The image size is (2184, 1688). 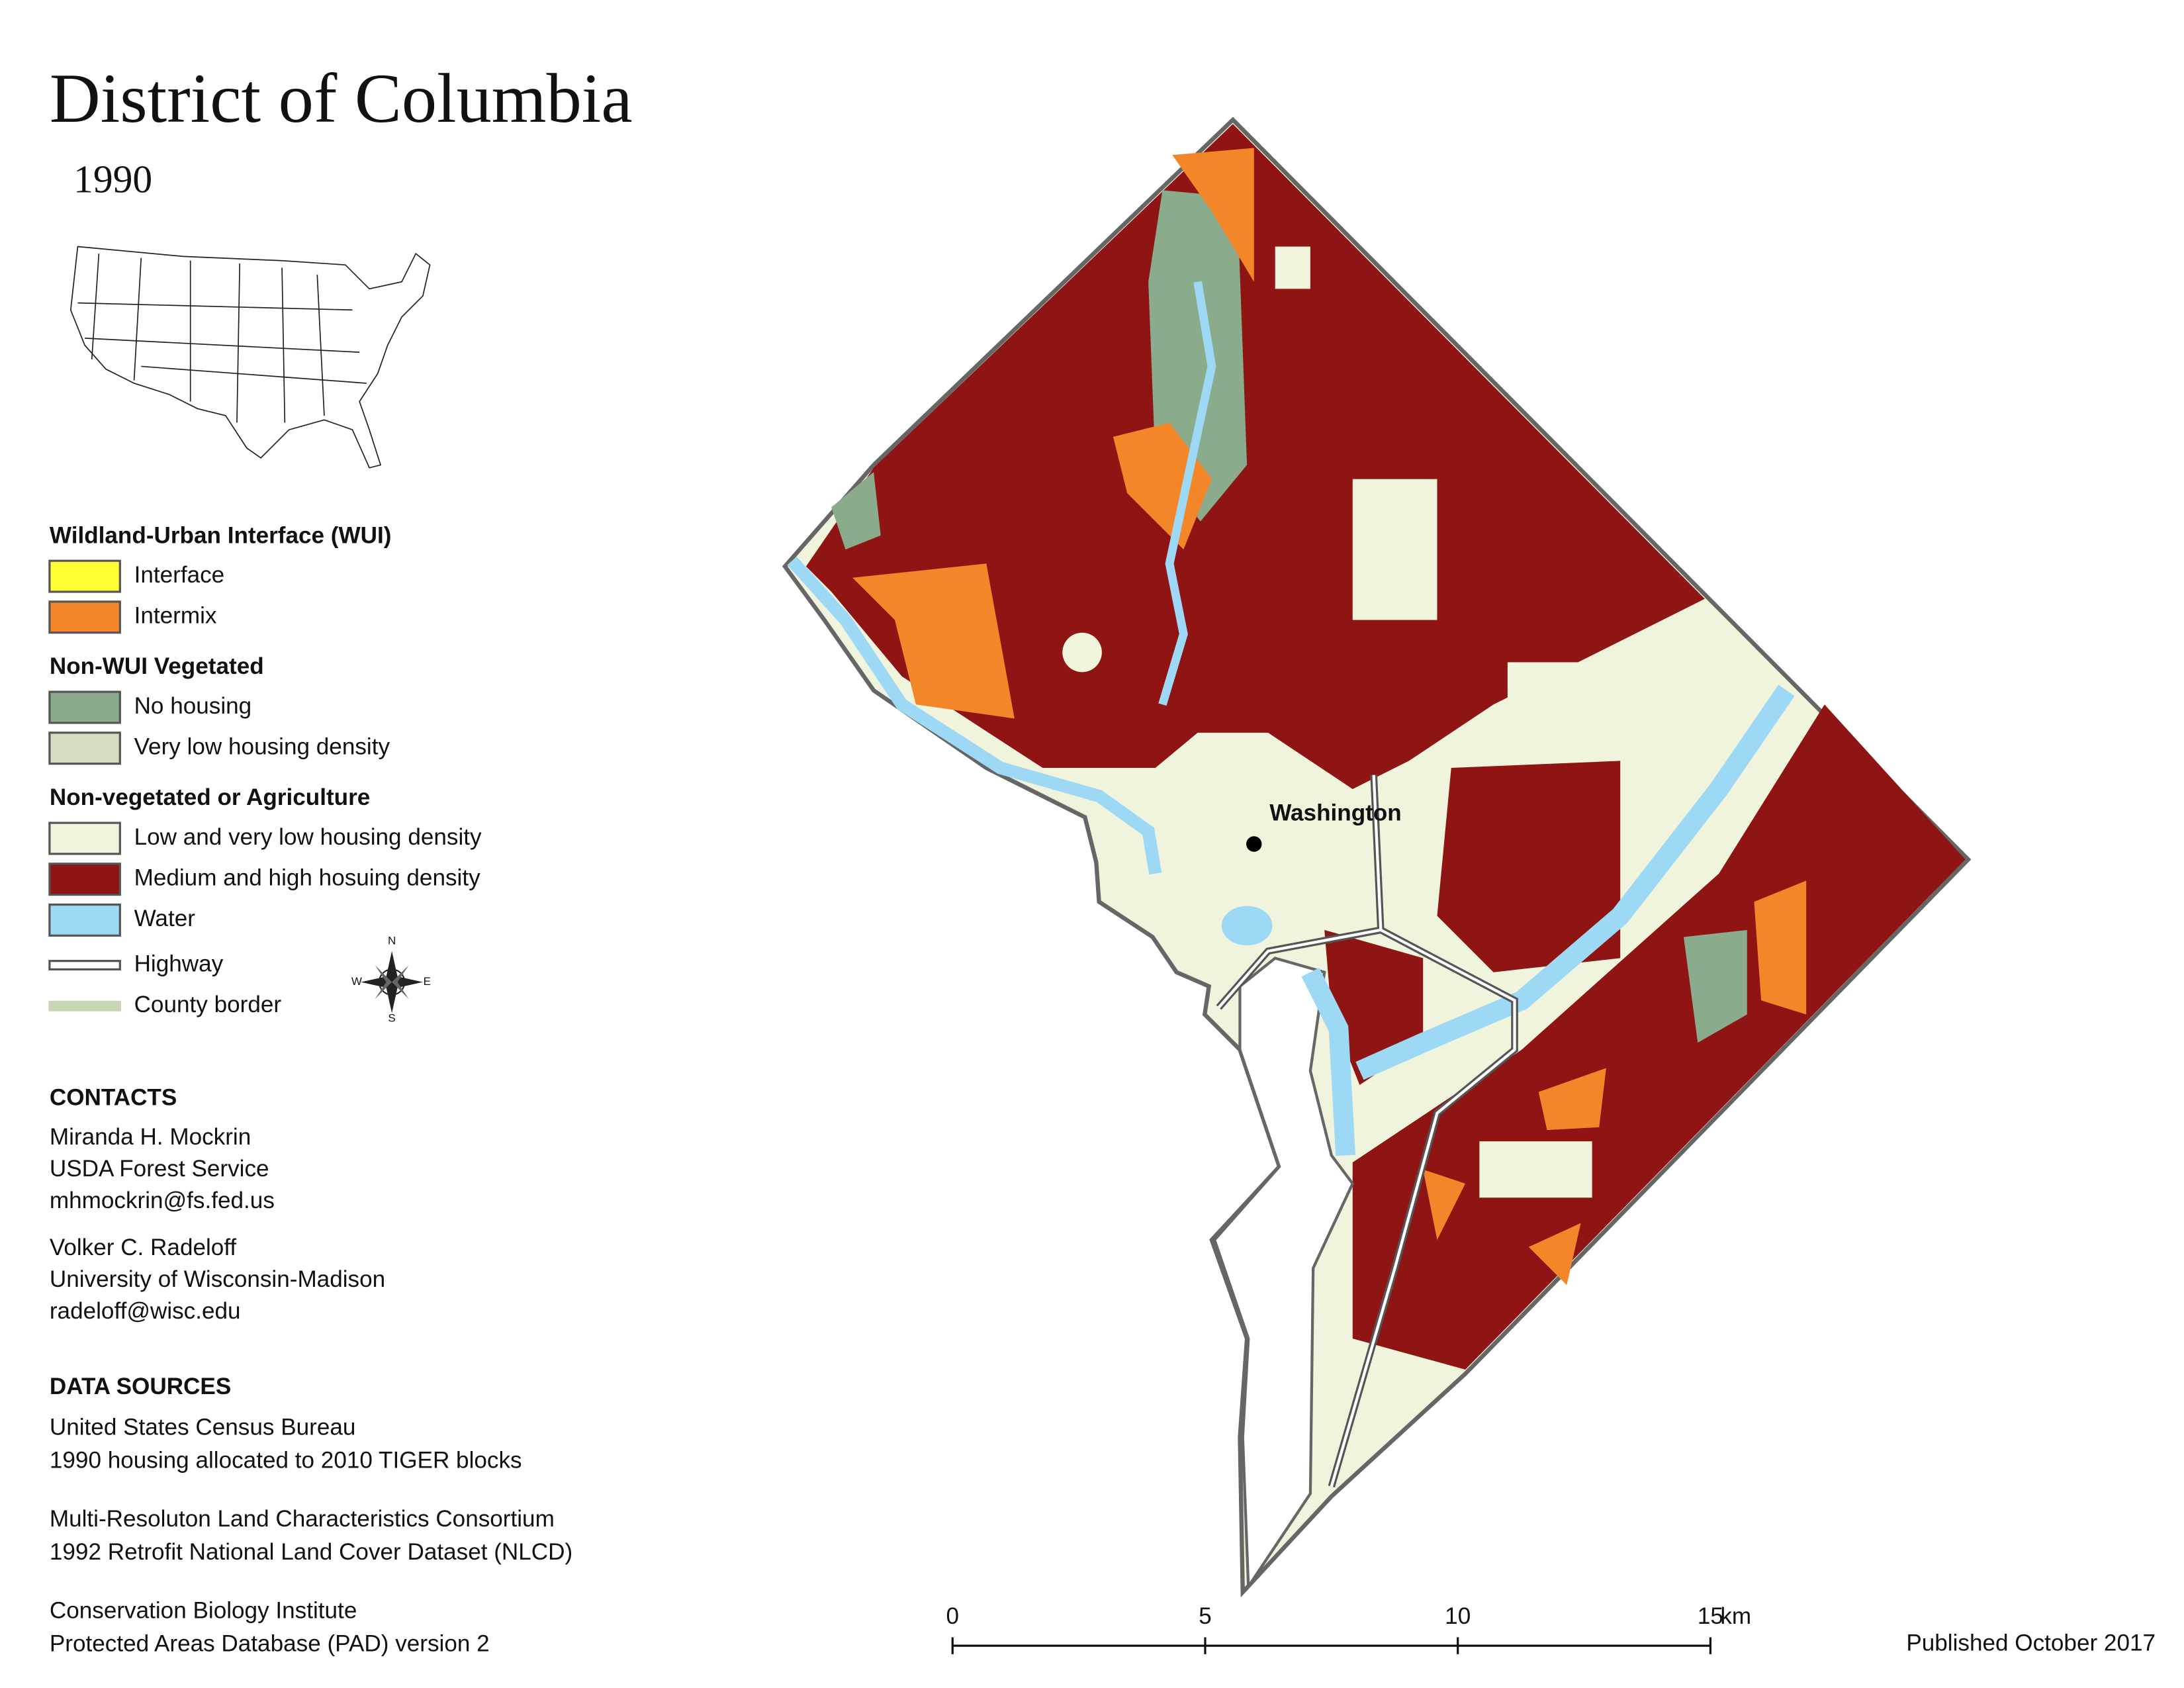 What do you see at coordinates (356, 981) in the screenshot?
I see `compass-w: W` at bounding box center [356, 981].